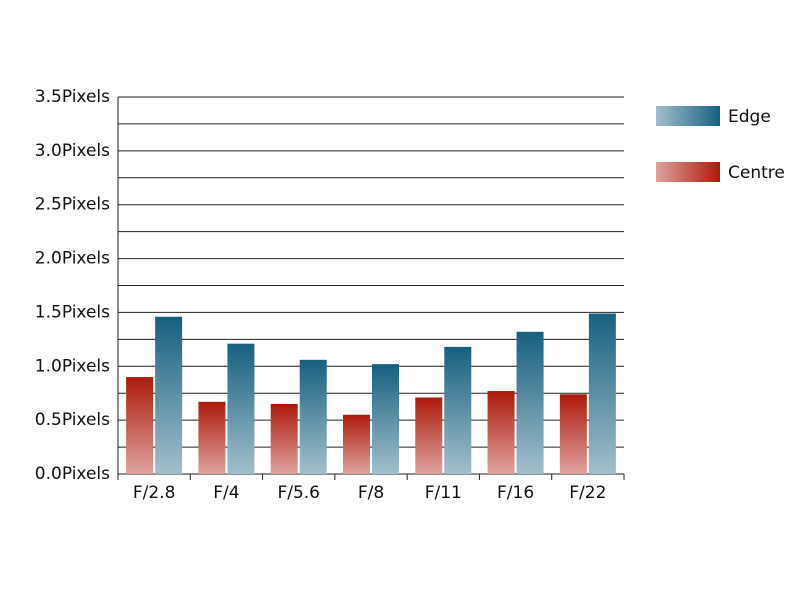  I want to click on y-tick-label: 3.0Pixels, so click(72, 151).